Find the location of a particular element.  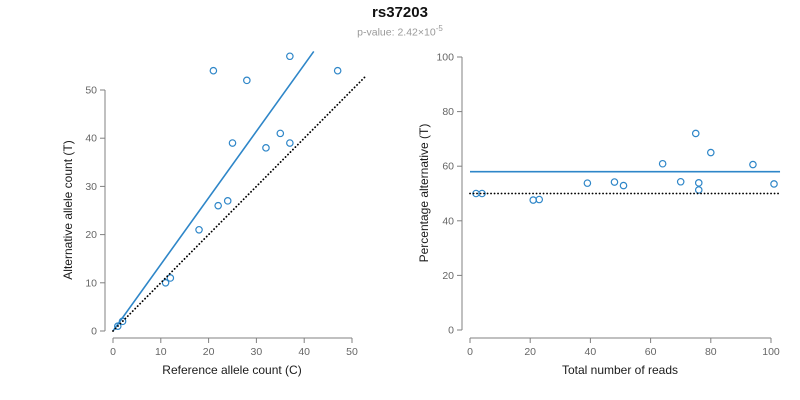

x-tick-label: 30 is located at coordinates (257, 352).